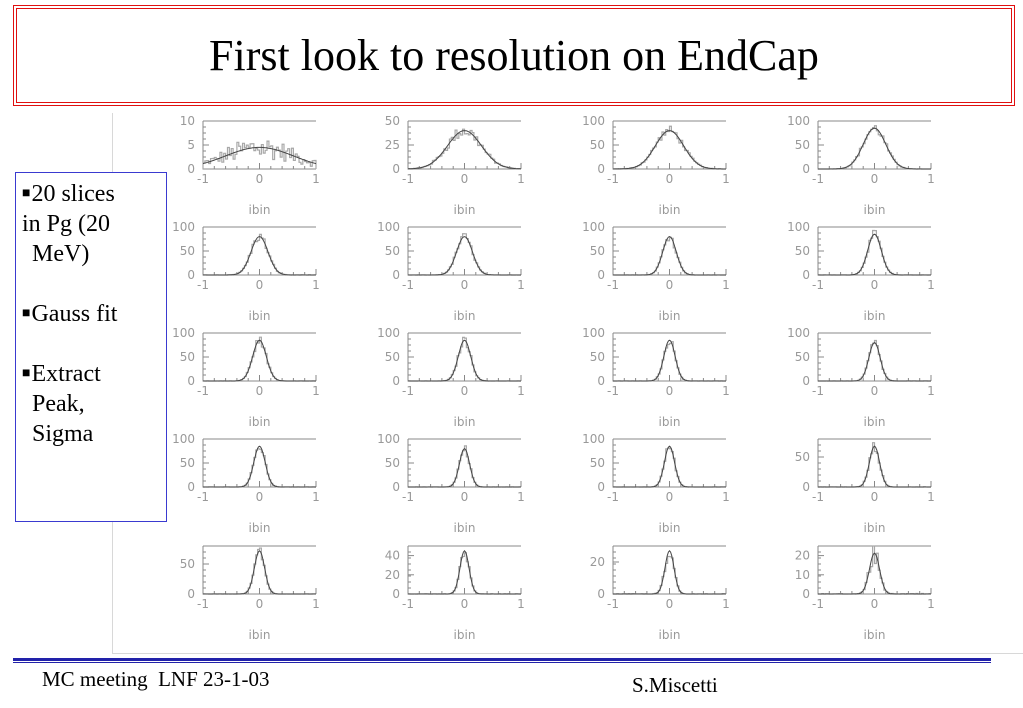 This screenshot has width=1023, height=708. I want to click on footer-rule-thin, so click(502, 662).